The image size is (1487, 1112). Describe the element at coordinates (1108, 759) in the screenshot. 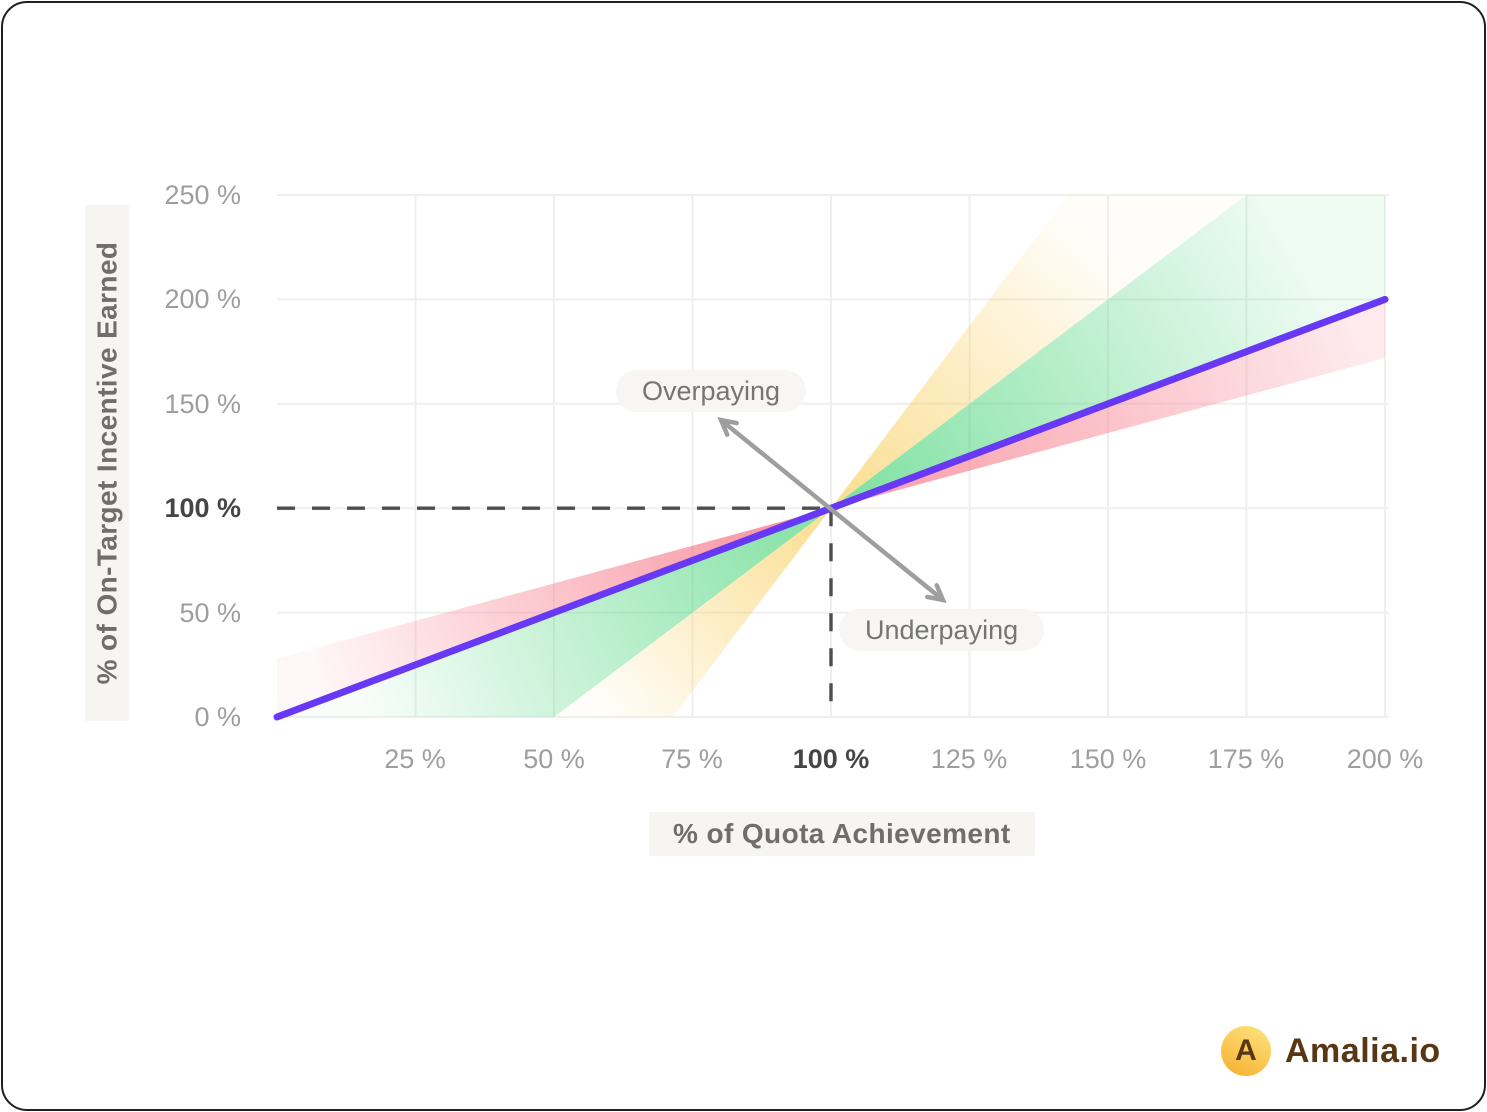

I see `x-tick-150: 150 %` at that location.